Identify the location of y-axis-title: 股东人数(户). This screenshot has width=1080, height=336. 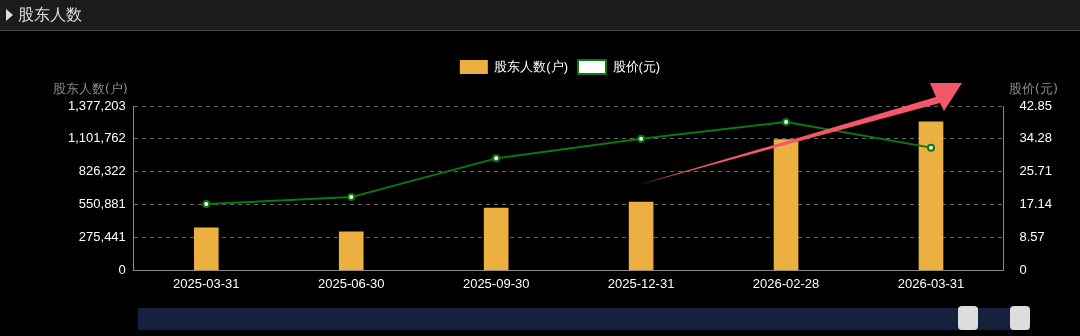
(90, 88).